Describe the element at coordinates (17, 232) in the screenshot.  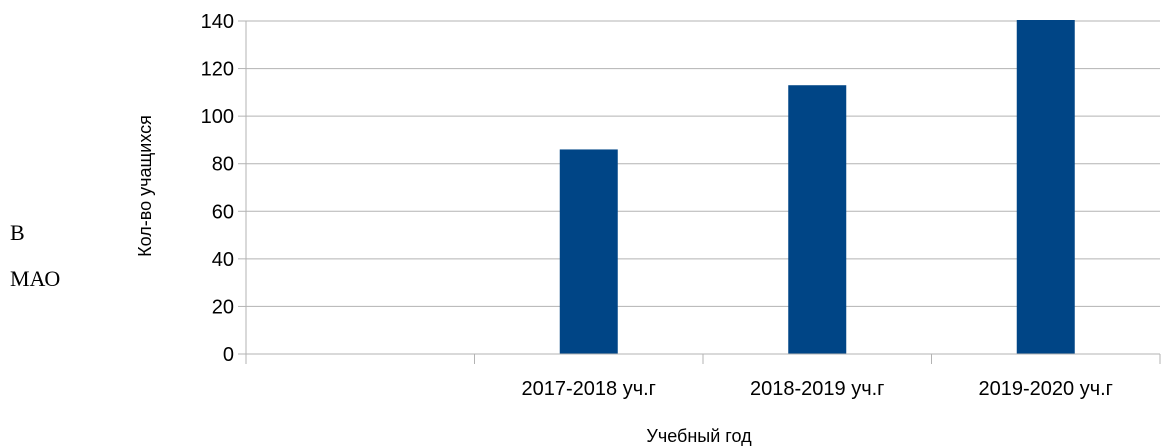
I see `side-text-line1: В` at that location.